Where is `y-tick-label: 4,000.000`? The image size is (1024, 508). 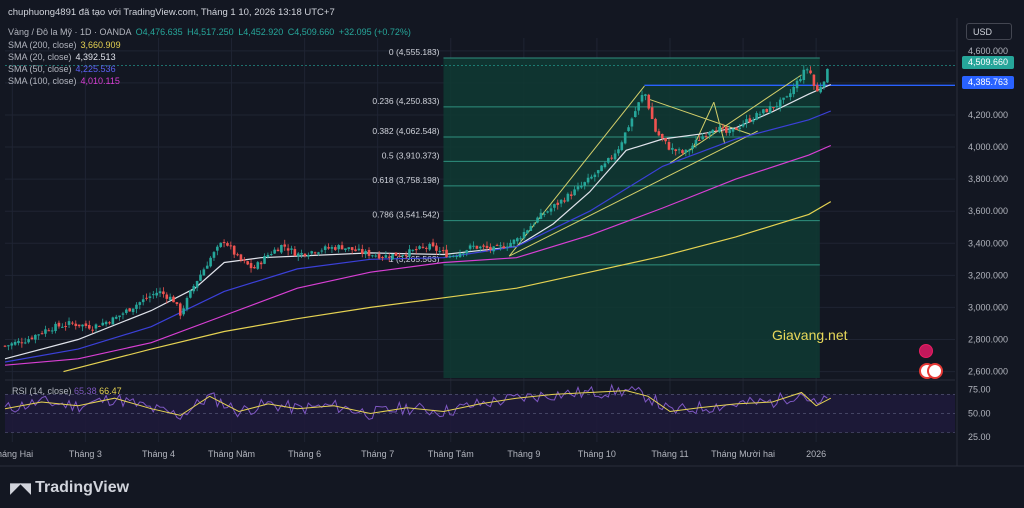
y-tick-label: 4,000.000 is located at coordinates (988, 147).